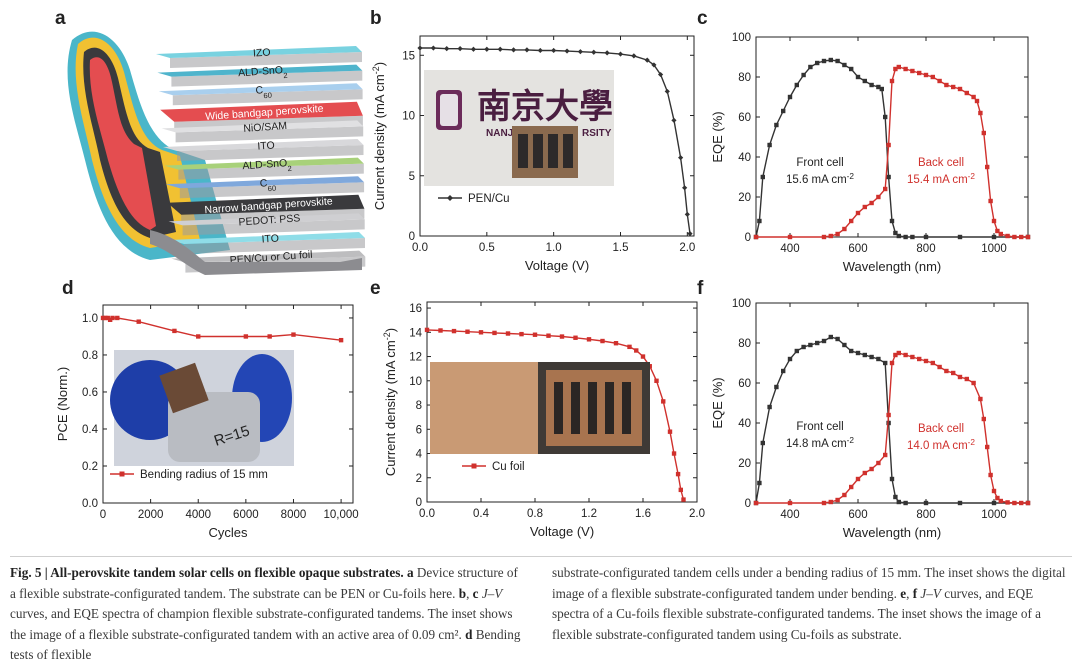  What do you see at coordinates (545, 107) in the screenshot?
I see `university-name-chinese: 南京大學` at bounding box center [545, 107].